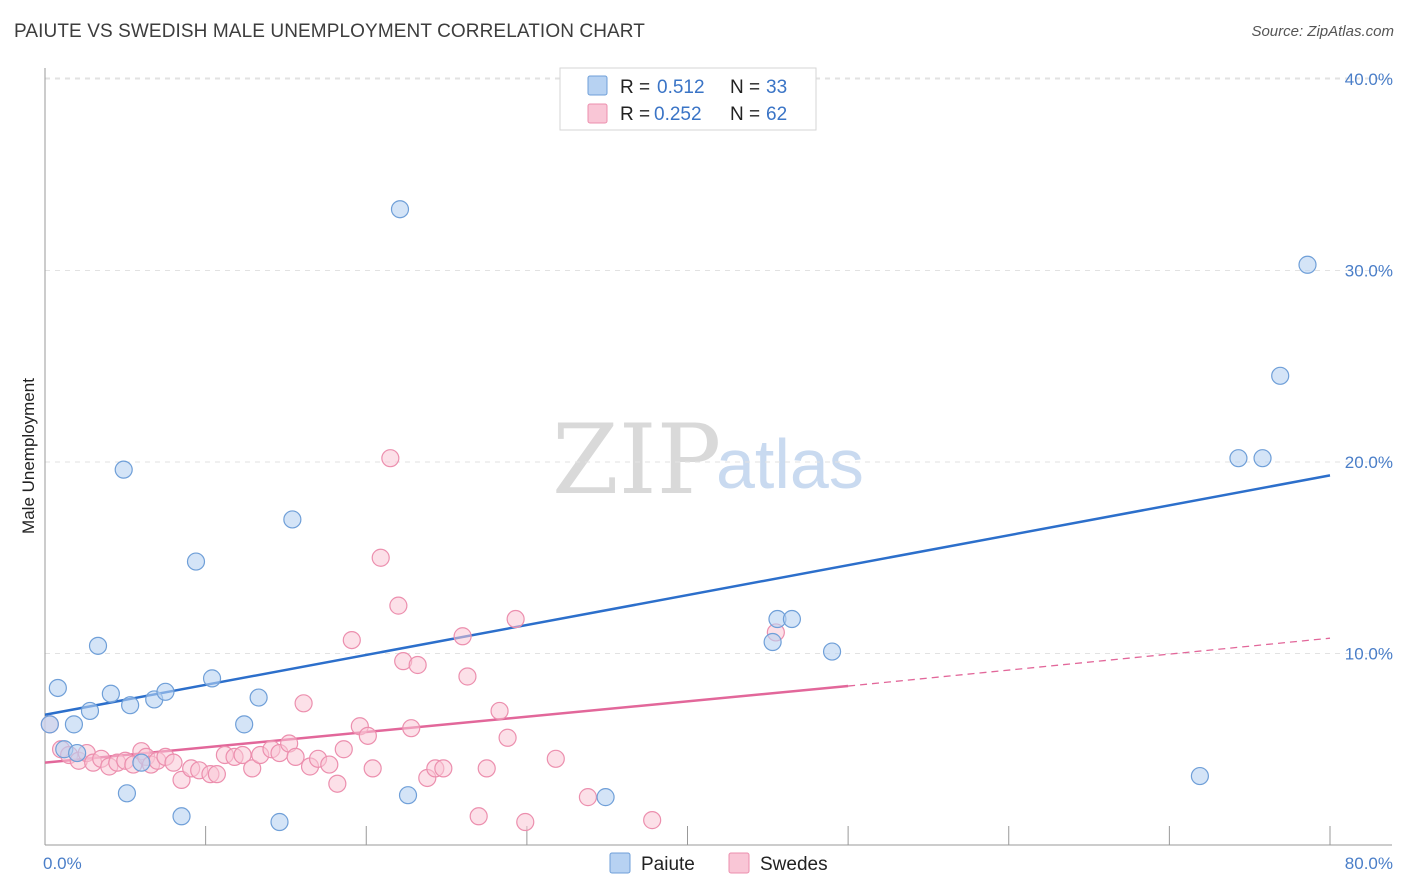 The height and width of the screenshot is (892, 1406). What do you see at coordinates (620, 863) in the screenshot?
I see `bottom-legend-swatch-paiute` at bounding box center [620, 863].